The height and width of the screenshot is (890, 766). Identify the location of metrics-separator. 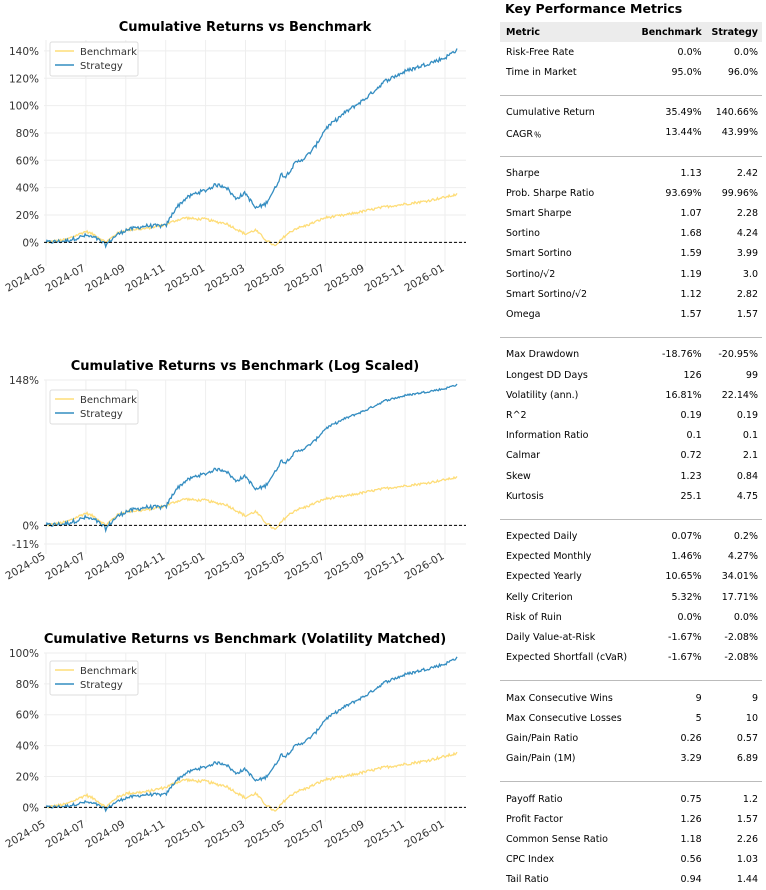
(631, 153).